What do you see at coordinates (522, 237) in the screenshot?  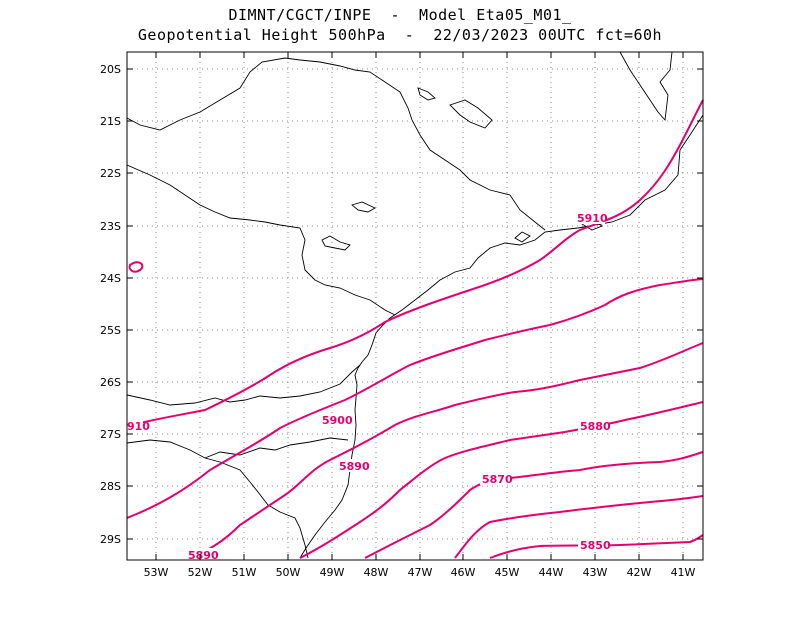 I see `island-sao-sebastiao` at bounding box center [522, 237].